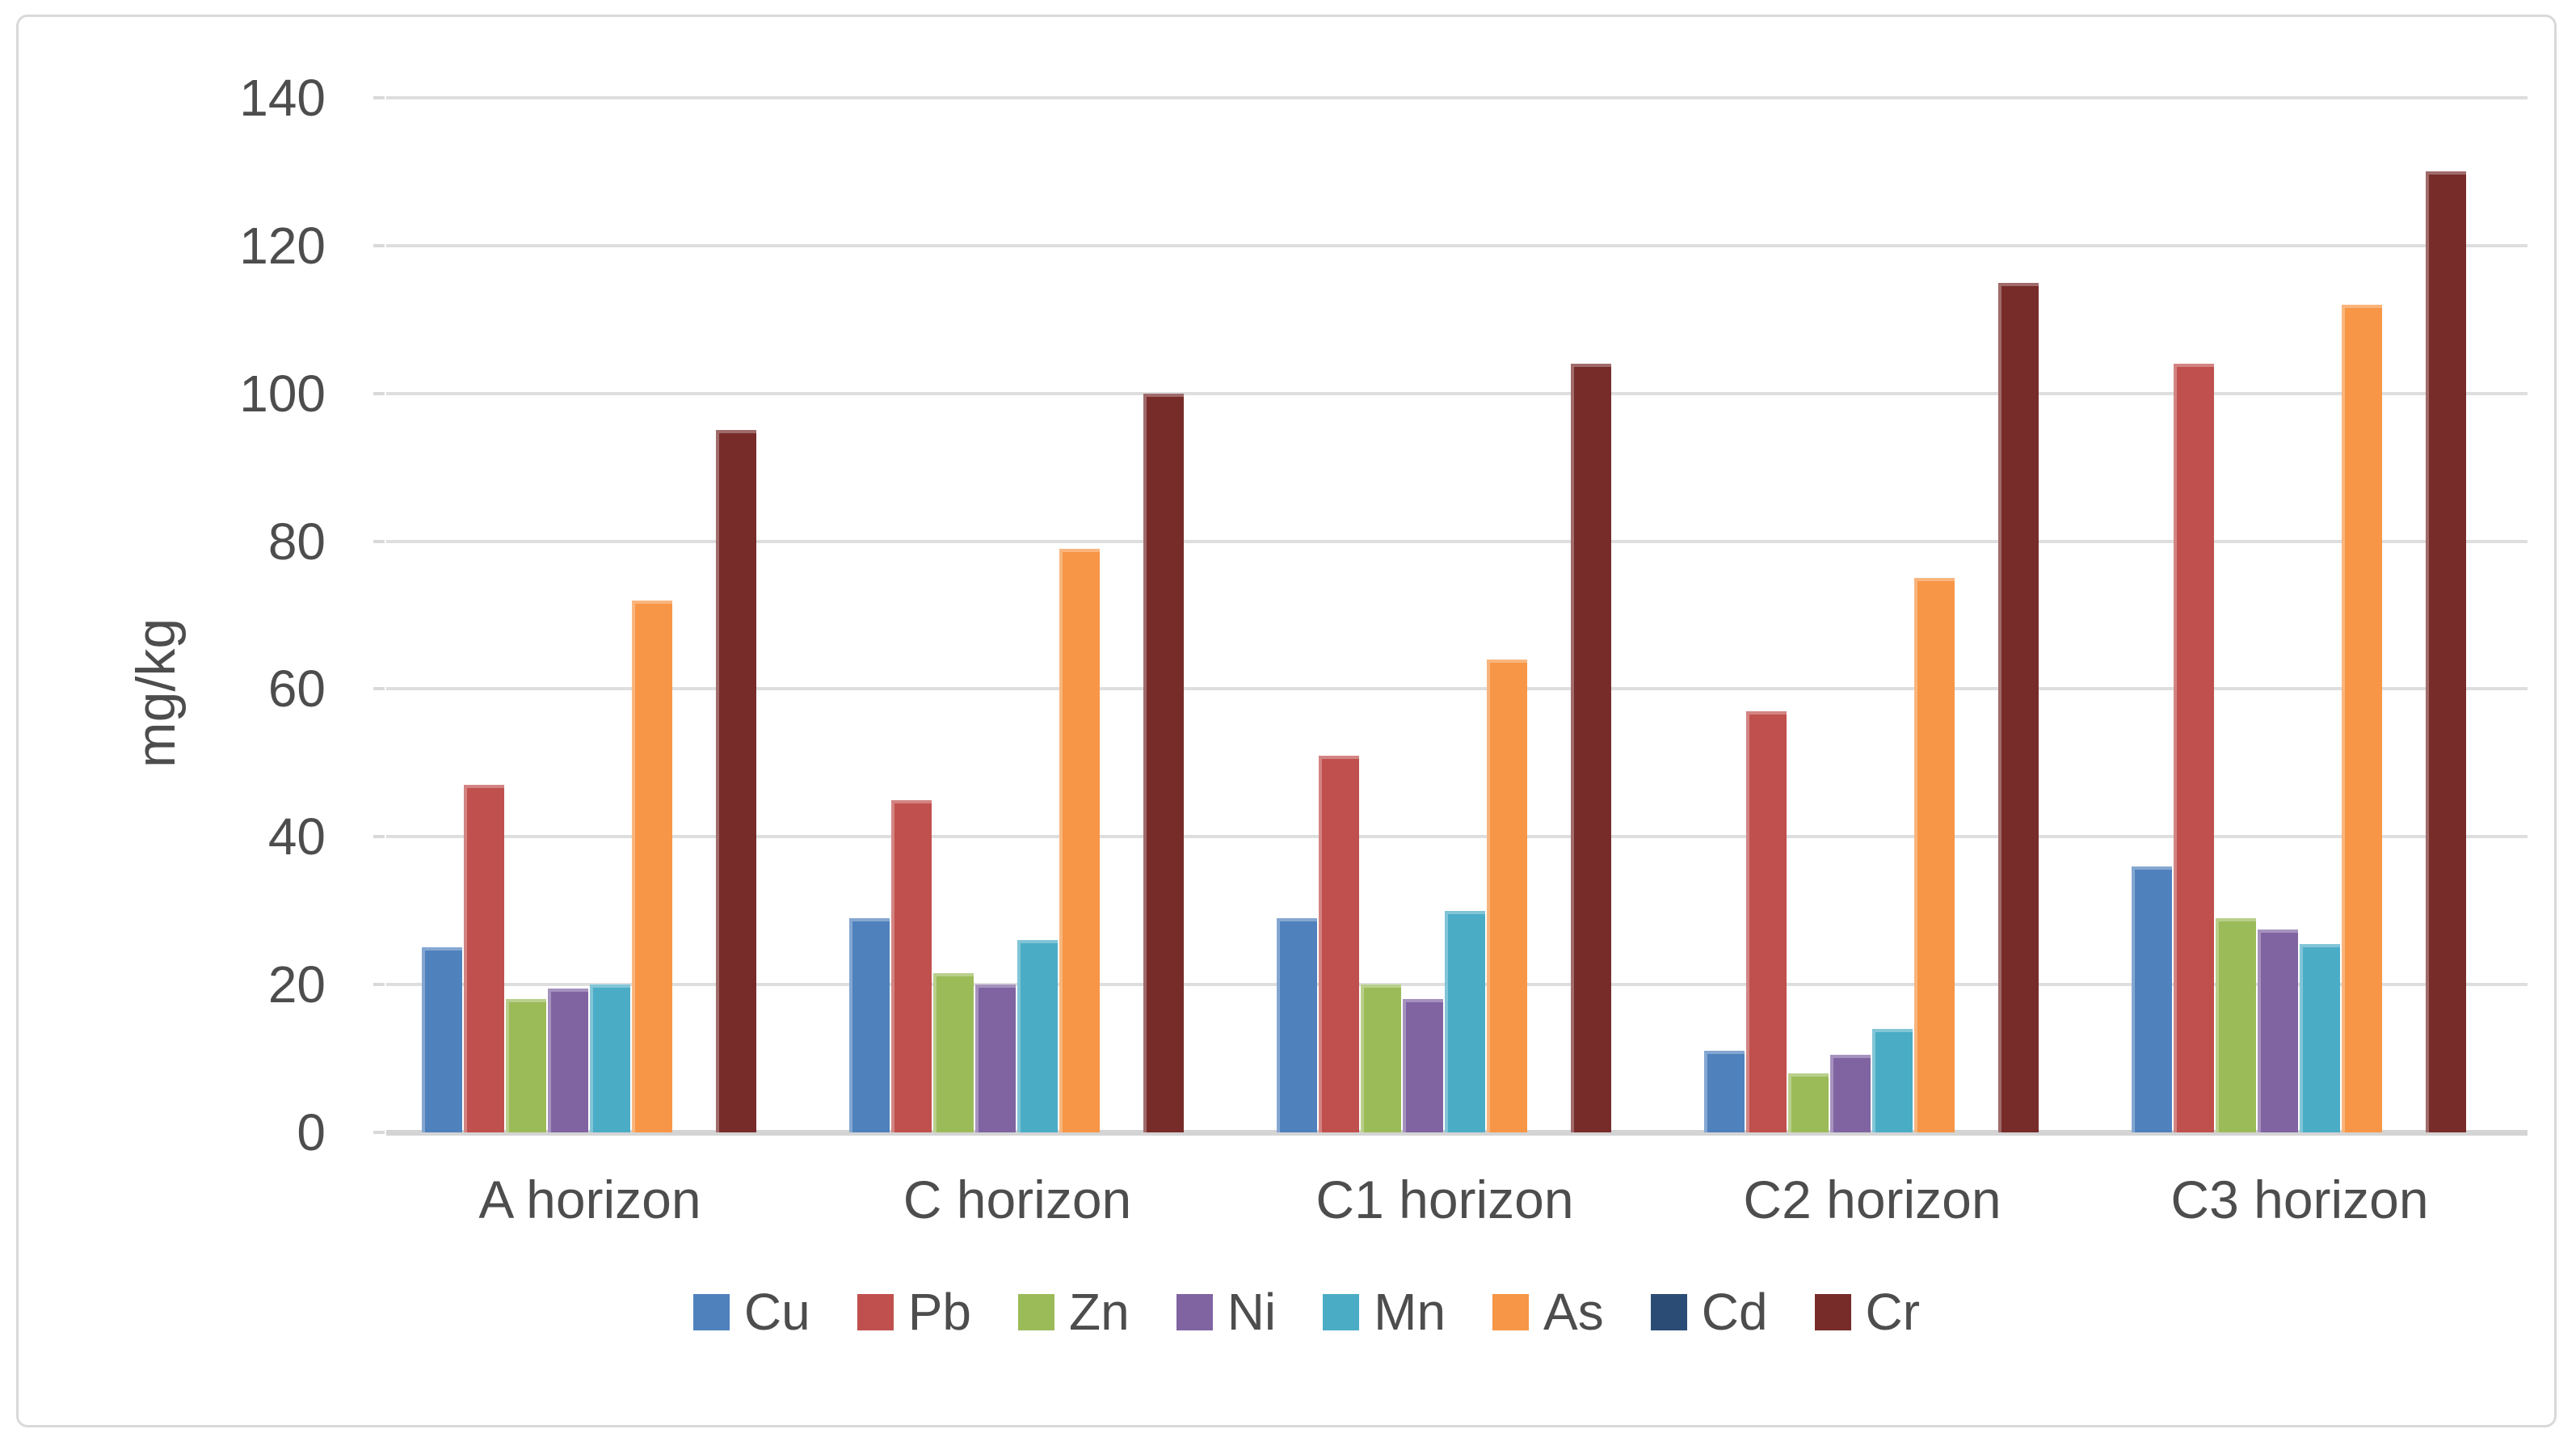 This screenshot has width=2576, height=1446. What do you see at coordinates (2152, 999) in the screenshot?
I see `bar-Cu-C3-horizon` at bounding box center [2152, 999].